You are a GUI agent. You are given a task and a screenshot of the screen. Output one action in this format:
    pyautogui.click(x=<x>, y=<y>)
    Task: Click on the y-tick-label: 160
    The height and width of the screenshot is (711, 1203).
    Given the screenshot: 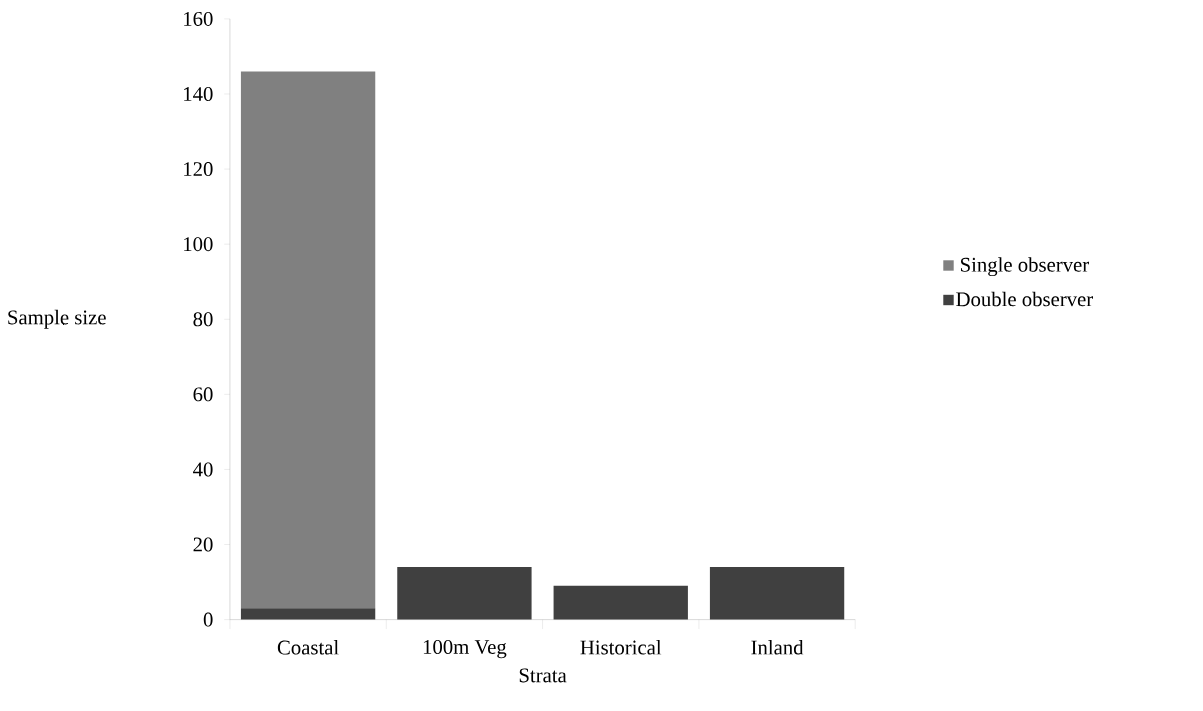 What is the action you would take?
    pyautogui.click(x=198, y=18)
    